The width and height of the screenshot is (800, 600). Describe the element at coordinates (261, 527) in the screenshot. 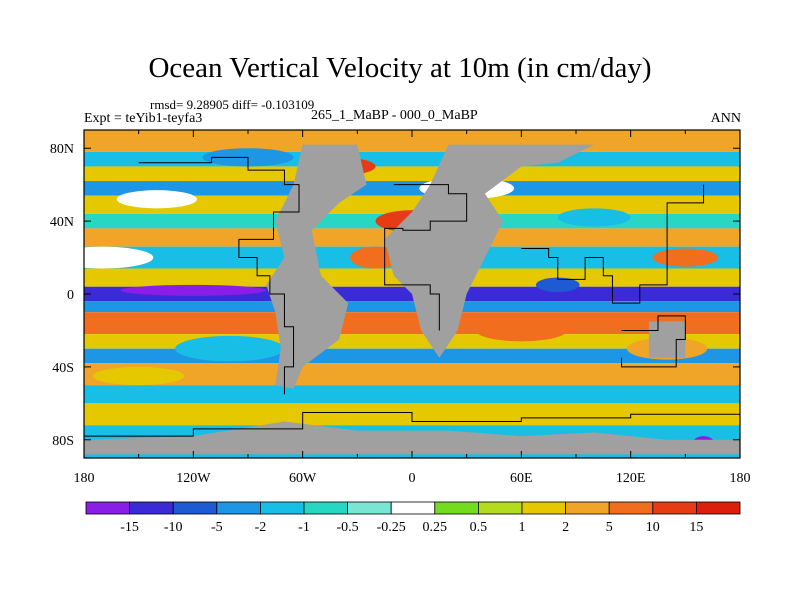

I see `colorbar-label: -2` at that location.